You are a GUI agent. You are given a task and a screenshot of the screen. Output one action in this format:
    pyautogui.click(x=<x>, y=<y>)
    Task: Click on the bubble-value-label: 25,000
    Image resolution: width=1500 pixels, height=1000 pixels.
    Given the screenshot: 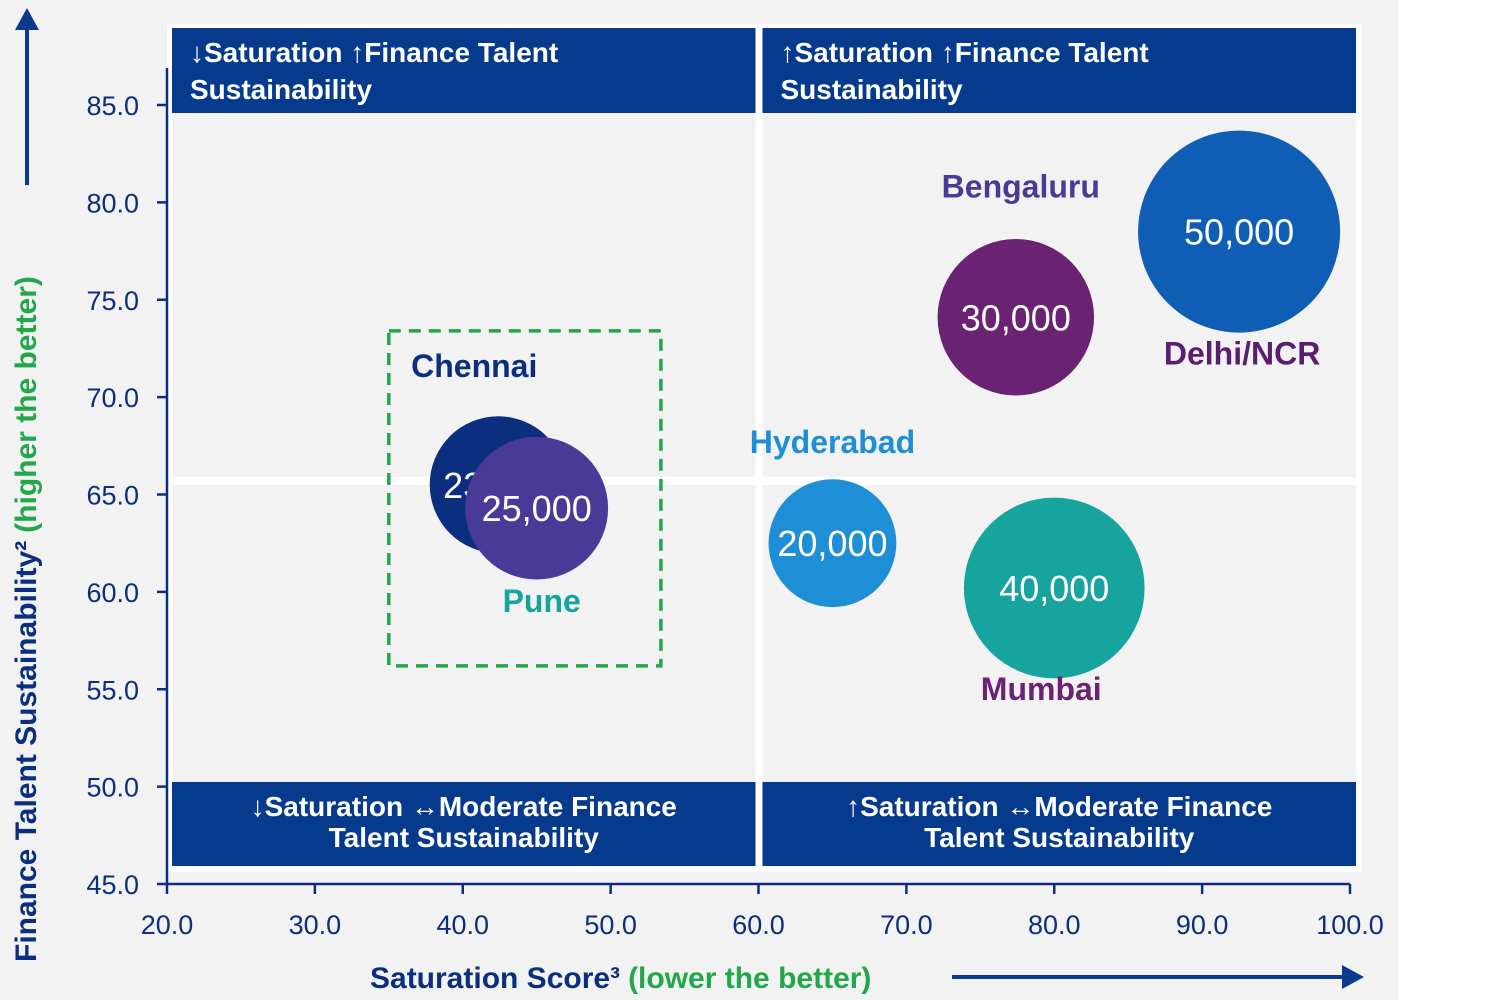 What is the action you would take?
    pyautogui.click(x=537, y=508)
    